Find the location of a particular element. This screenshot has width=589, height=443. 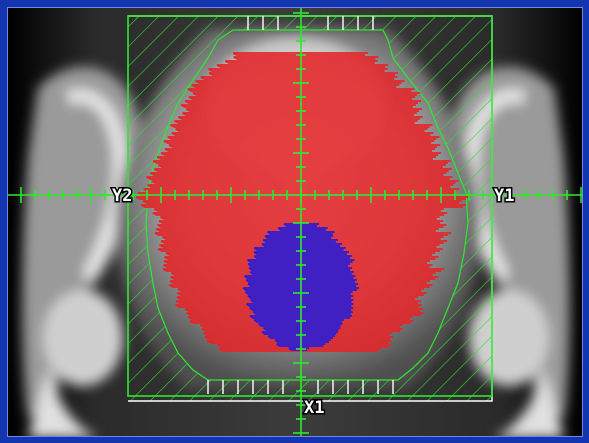

dose-contour-inner is located at coordinates (300, 287).